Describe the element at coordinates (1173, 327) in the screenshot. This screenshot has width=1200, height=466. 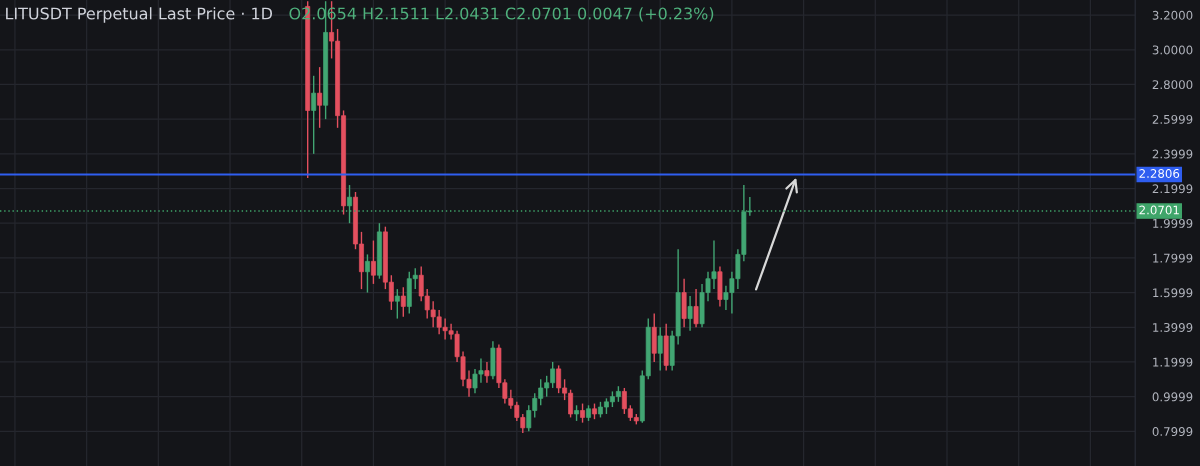
I see `y-tick-label: 1.3999` at that location.